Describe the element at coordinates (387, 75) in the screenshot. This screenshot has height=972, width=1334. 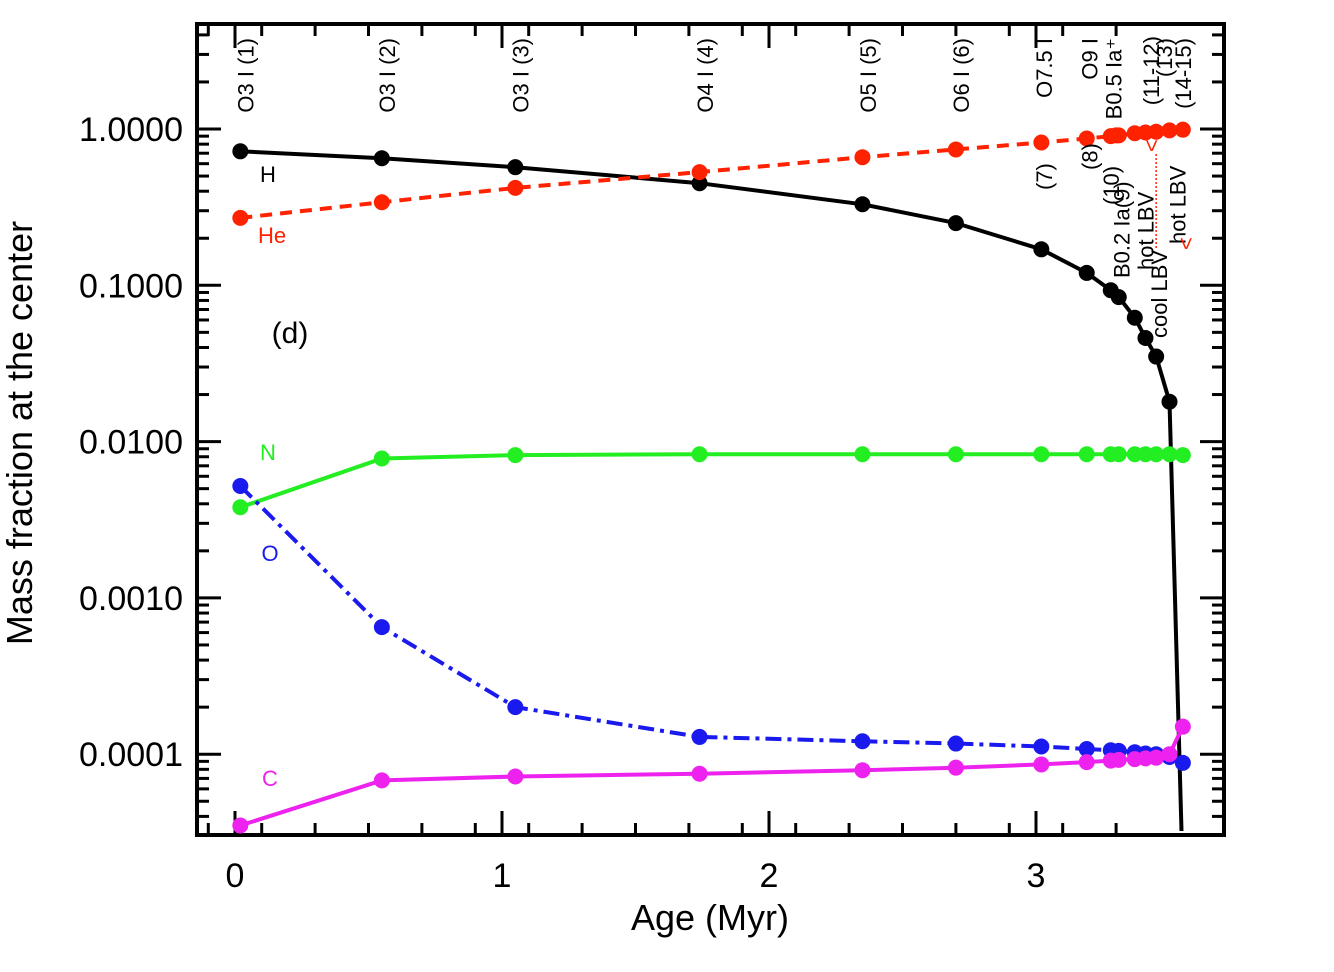
I see `annotation-label: O3 I (2)` at that location.